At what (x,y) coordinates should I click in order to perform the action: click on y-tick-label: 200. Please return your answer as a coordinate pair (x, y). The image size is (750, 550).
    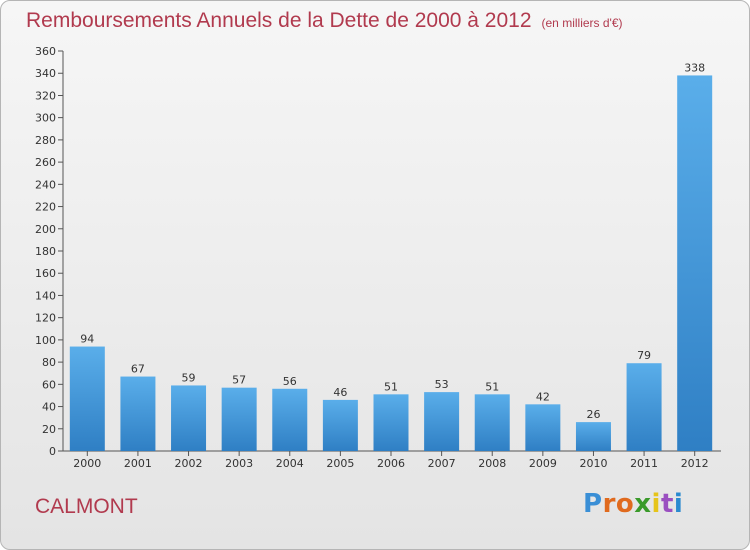
    Looking at the image, I should click on (45, 229).